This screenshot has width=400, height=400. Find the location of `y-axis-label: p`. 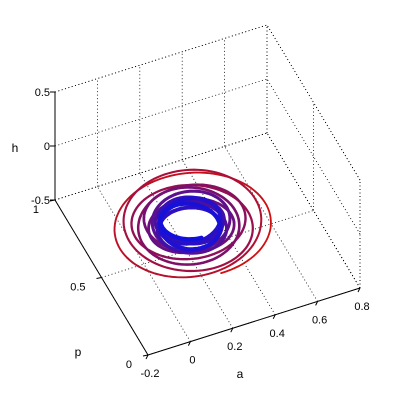

y-axis-label: p is located at coordinates (78, 352).